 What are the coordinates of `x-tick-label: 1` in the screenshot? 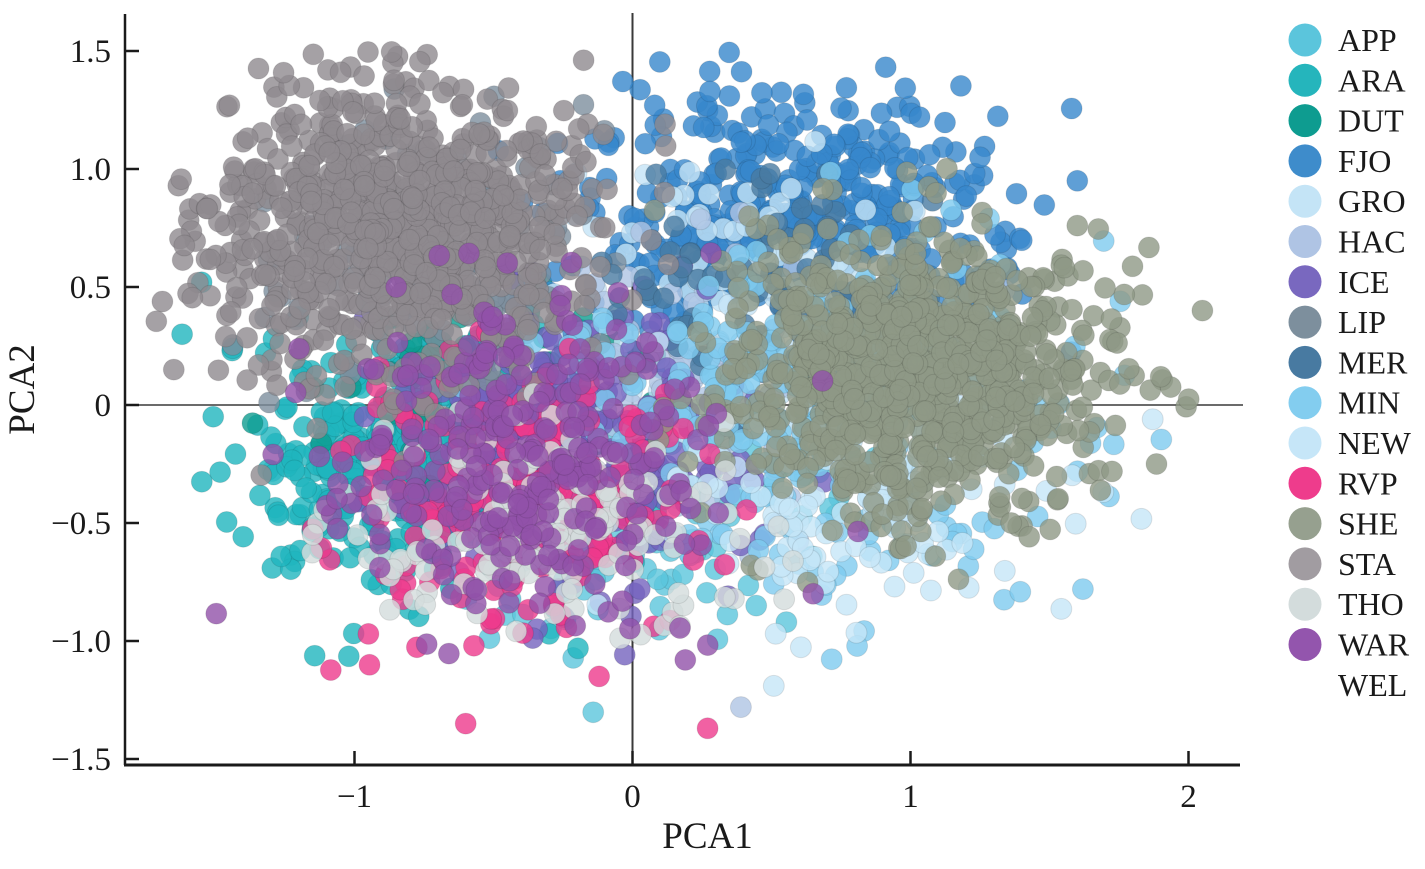 It's located at (910, 797).